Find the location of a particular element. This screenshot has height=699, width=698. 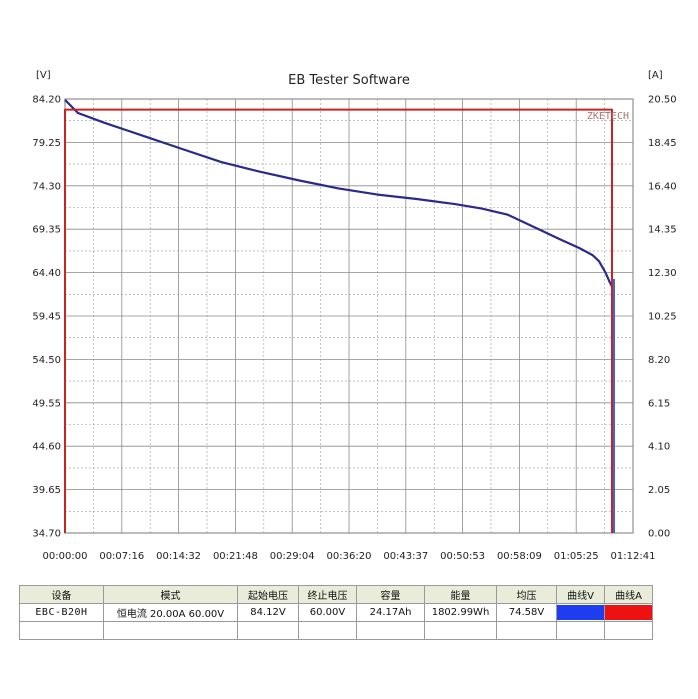

x-tick-label: 01:12:41 is located at coordinates (633, 556).